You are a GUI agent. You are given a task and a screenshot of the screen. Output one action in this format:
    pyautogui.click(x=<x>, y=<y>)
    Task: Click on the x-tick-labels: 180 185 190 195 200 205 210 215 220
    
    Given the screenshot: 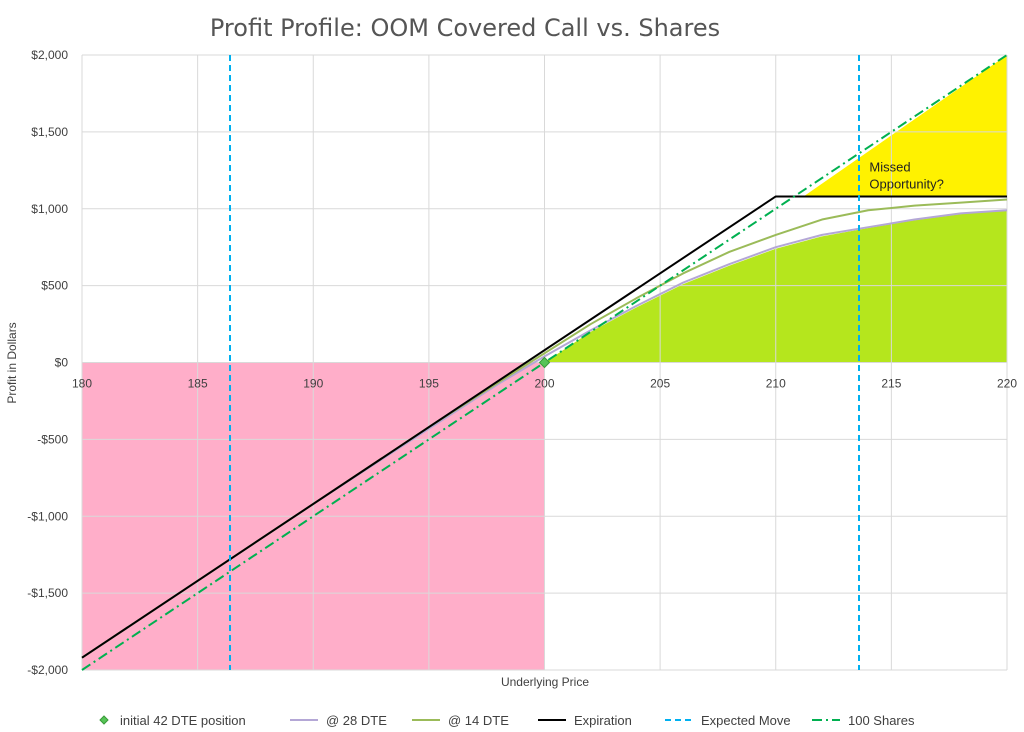 What is the action you would take?
    pyautogui.click(x=544, y=384)
    